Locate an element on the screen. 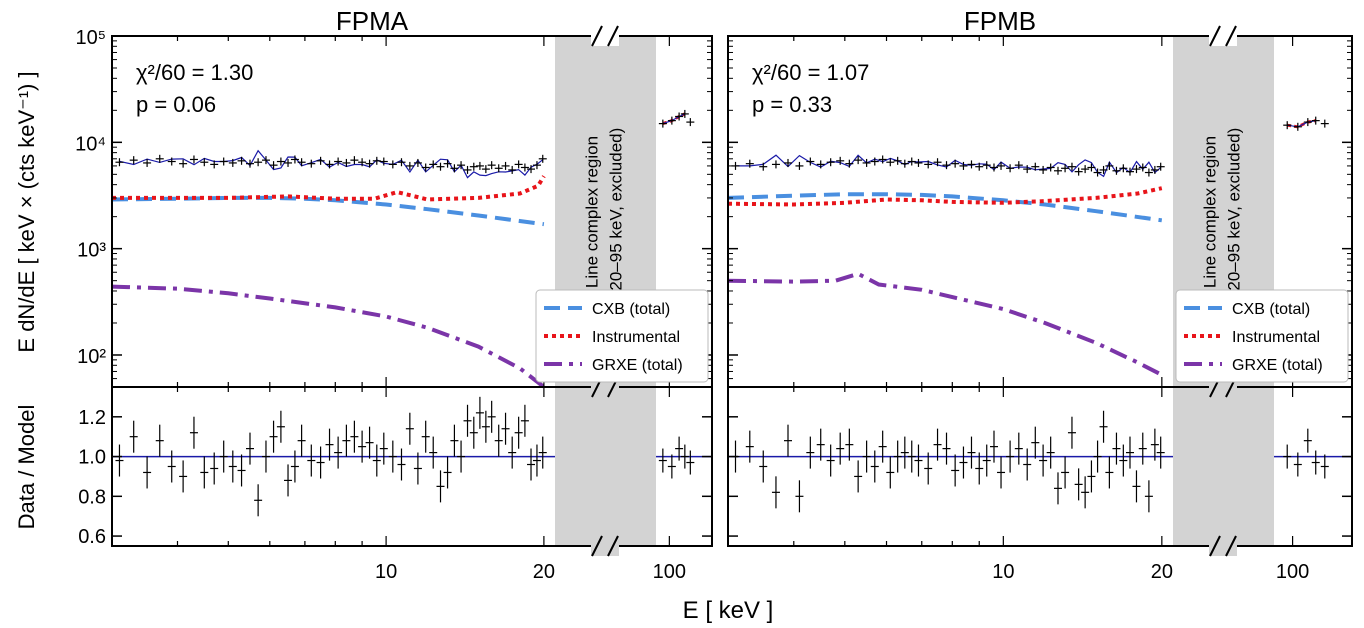 The height and width of the screenshot is (628, 1364). ytick-label-spectrum-2: 10⁴ is located at coordinates (90, 144).